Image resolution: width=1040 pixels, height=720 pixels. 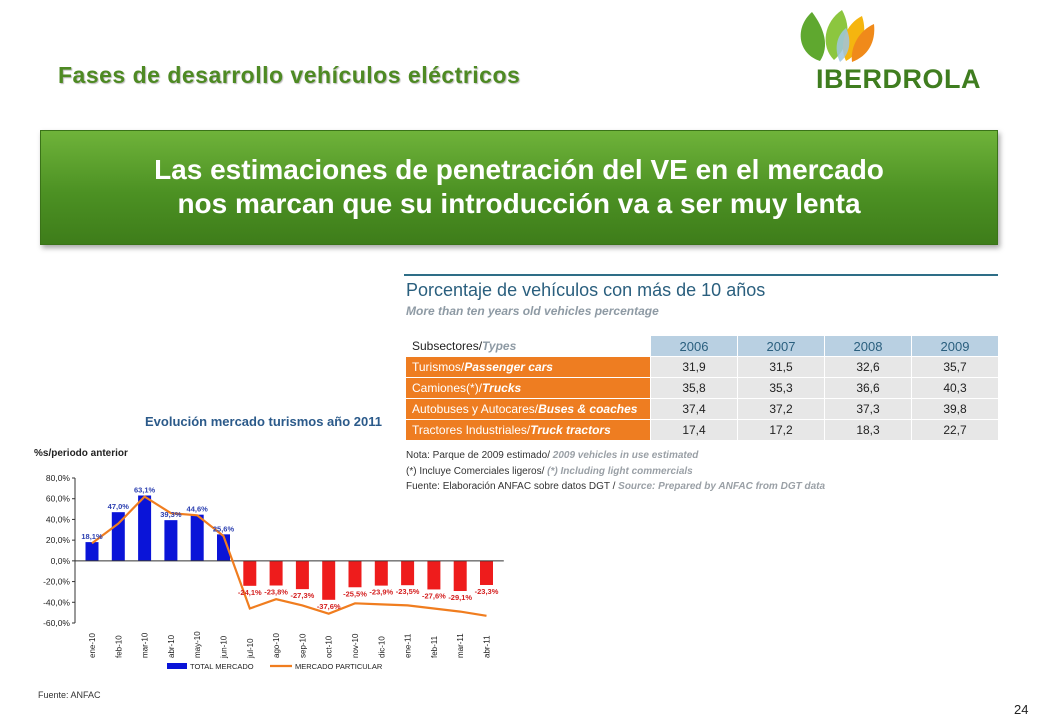 I want to click on table-cell: 37,4, so click(x=694, y=409).